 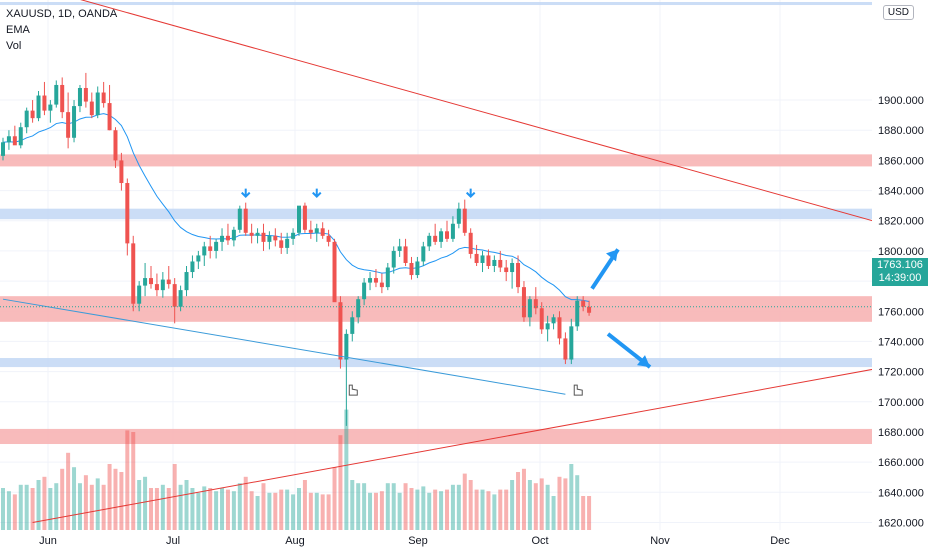 I want to click on volume-indicator-label: Vol, so click(x=14, y=46).